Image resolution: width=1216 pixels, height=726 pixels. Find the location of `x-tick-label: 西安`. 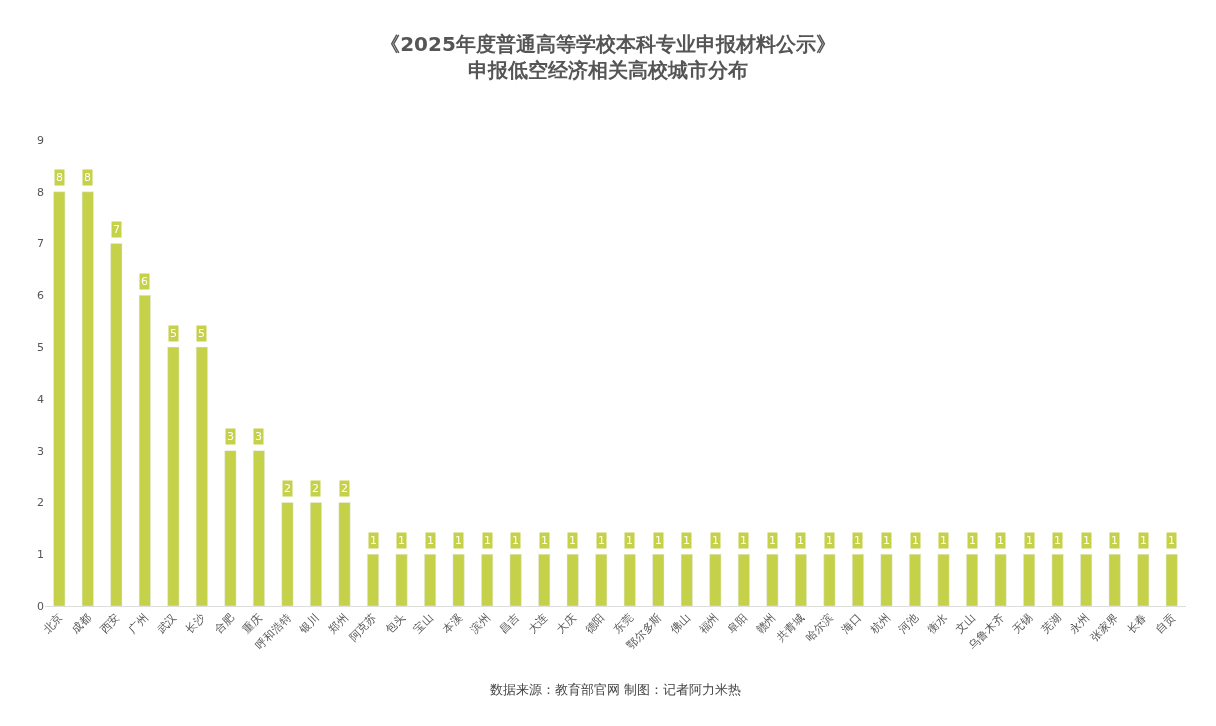

x-tick-label: 西安 is located at coordinates (110, 624).